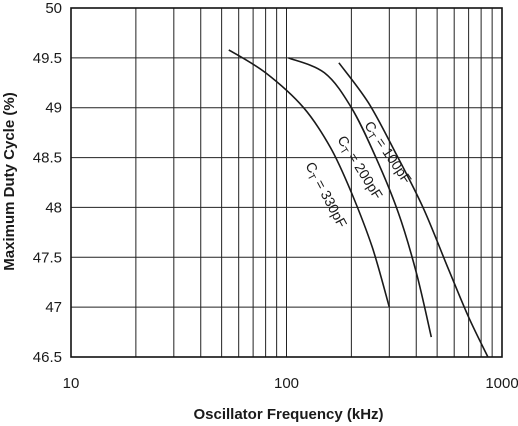  What do you see at coordinates (47, 58) in the screenshot?
I see `y-tick-label: 49.5` at bounding box center [47, 58].